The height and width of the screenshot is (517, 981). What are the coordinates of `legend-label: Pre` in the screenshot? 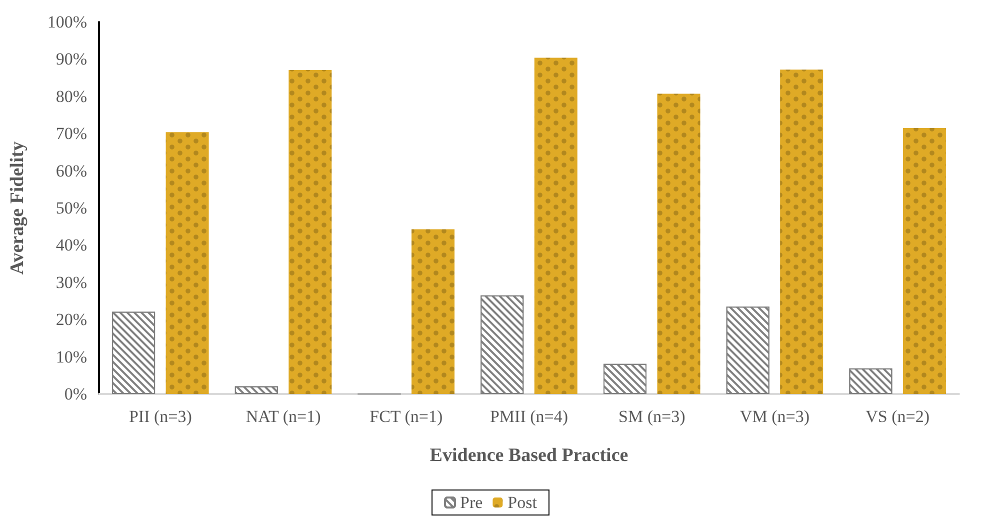 It's located at (471, 502).